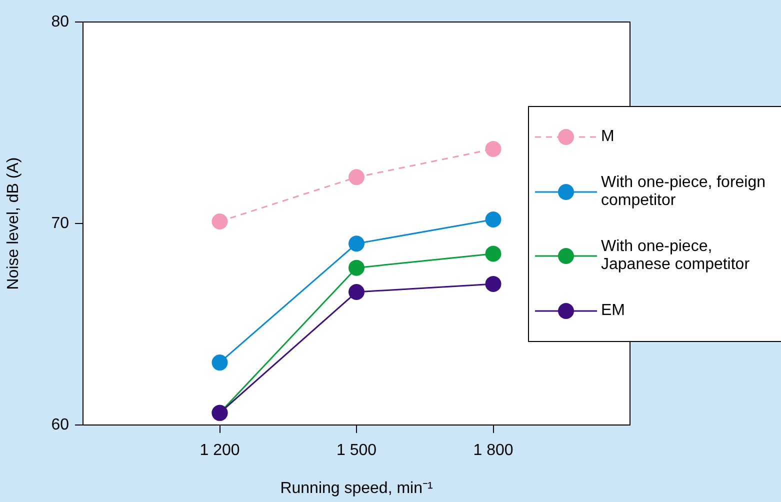 This screenshot has height=502, width=781. I want to click on y-tick-label: 70, so click(60, 223).